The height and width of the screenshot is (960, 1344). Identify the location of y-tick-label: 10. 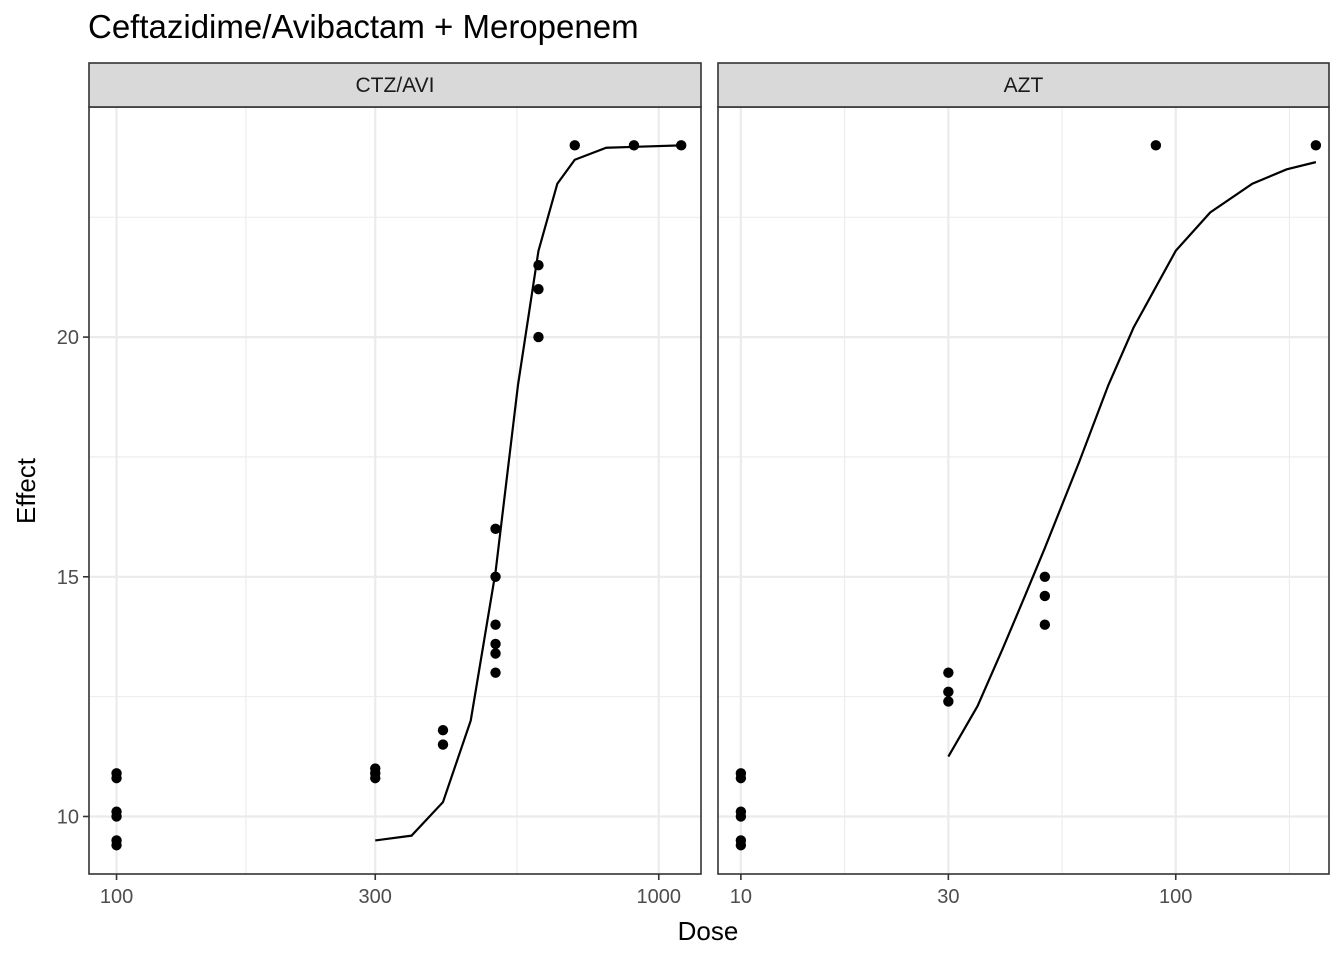
(68, 817).